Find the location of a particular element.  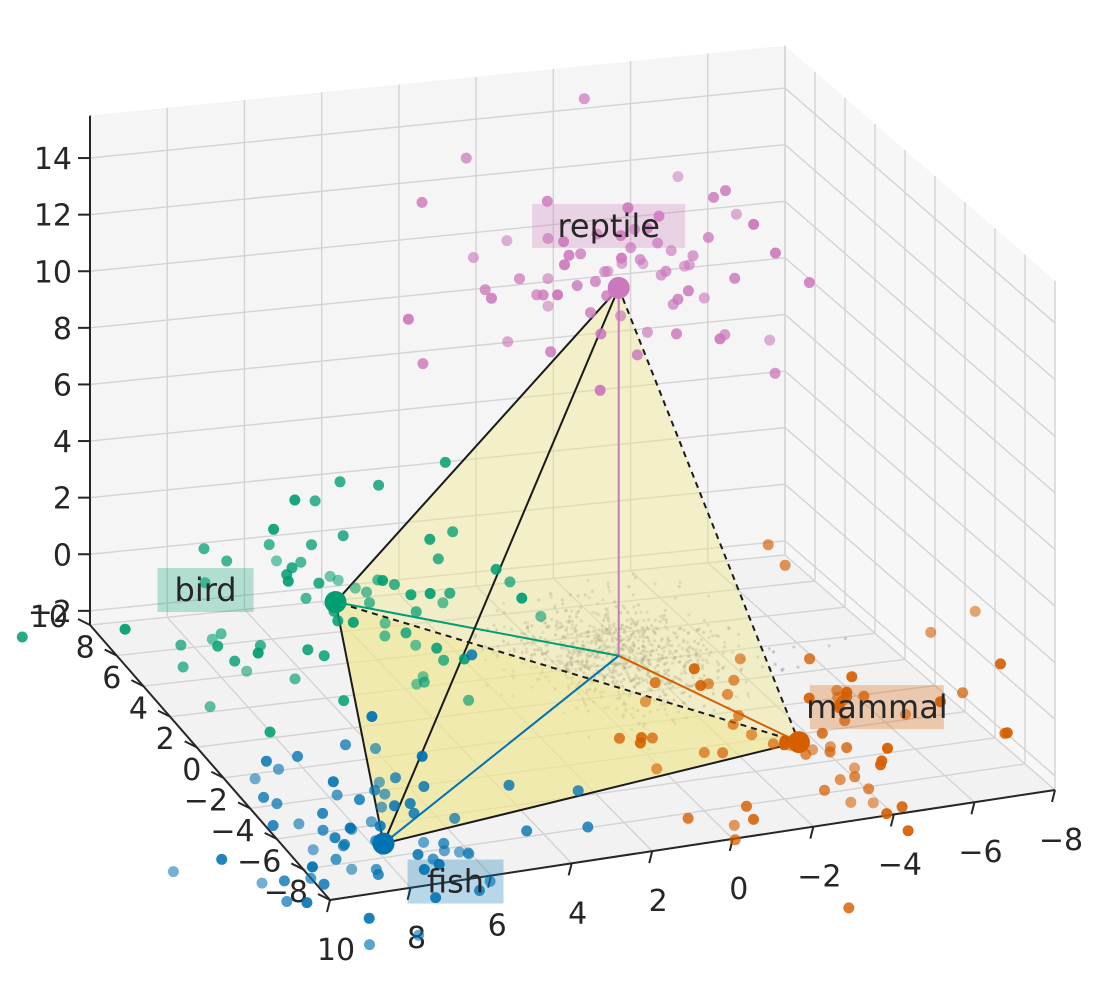

y-tick-label: 6 is located at coordinates (111, 678).